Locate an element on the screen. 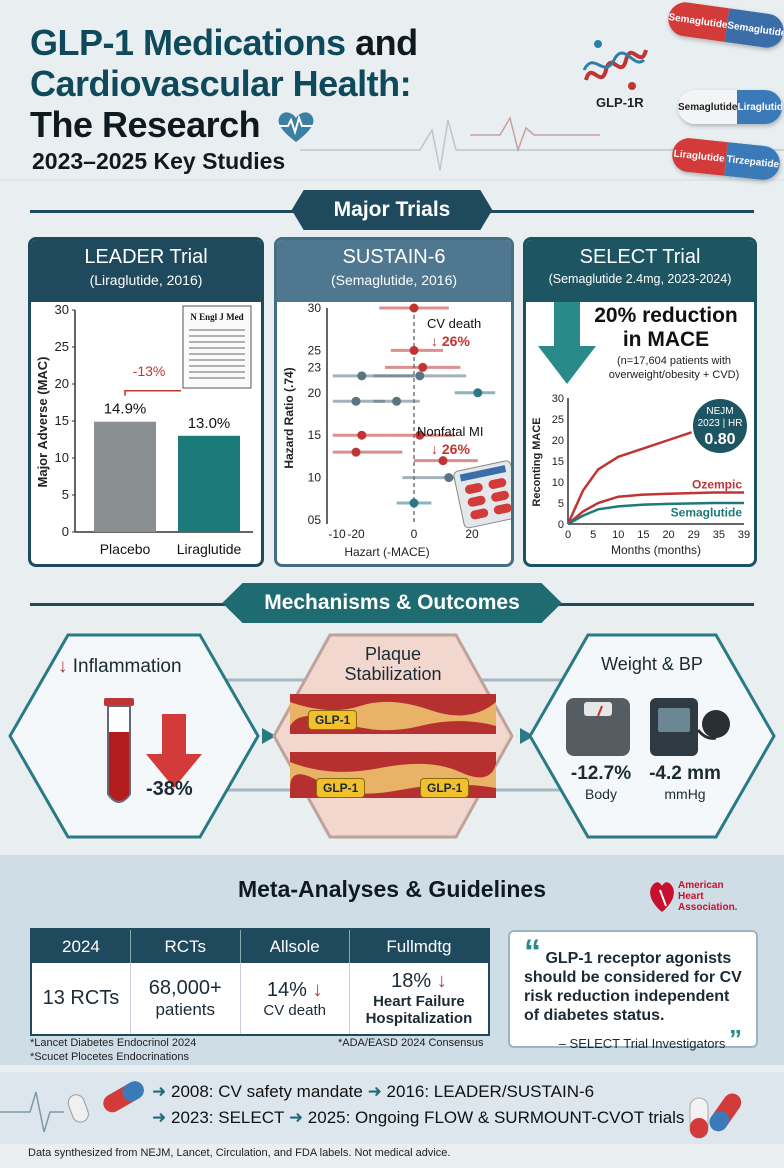 Image resolution: width=784 pixels, height=1168 pixels. pill-icon is located at coordinates (78, 1108).